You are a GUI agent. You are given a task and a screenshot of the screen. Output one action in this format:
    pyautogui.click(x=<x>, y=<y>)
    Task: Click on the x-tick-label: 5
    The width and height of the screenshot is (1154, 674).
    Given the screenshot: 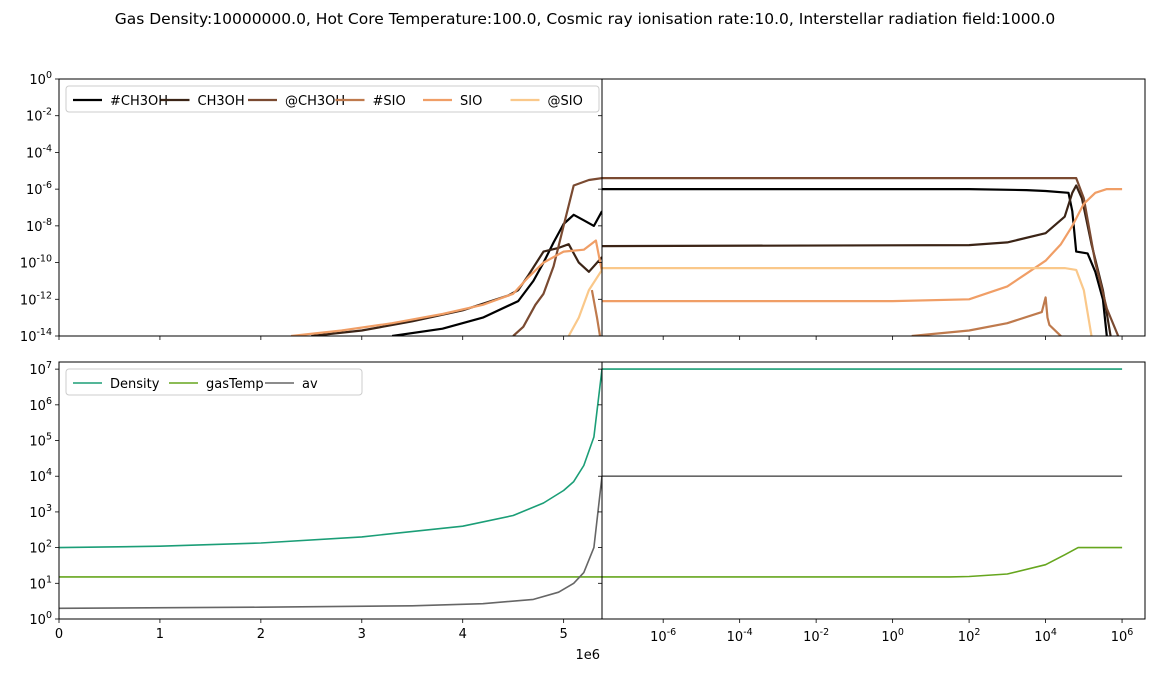 What is the action you would take?
    pyautogui.click(x=564, y=634)
    